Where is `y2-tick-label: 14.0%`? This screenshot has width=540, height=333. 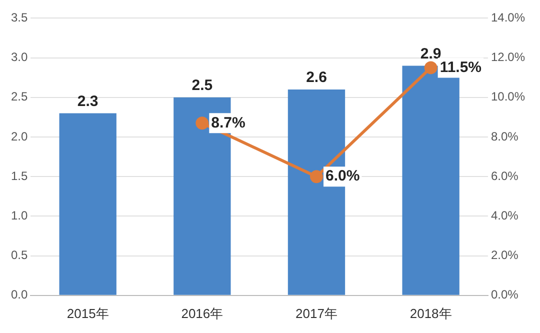 y2-tick-label: 14.0% is located at coordinates (508, 17).